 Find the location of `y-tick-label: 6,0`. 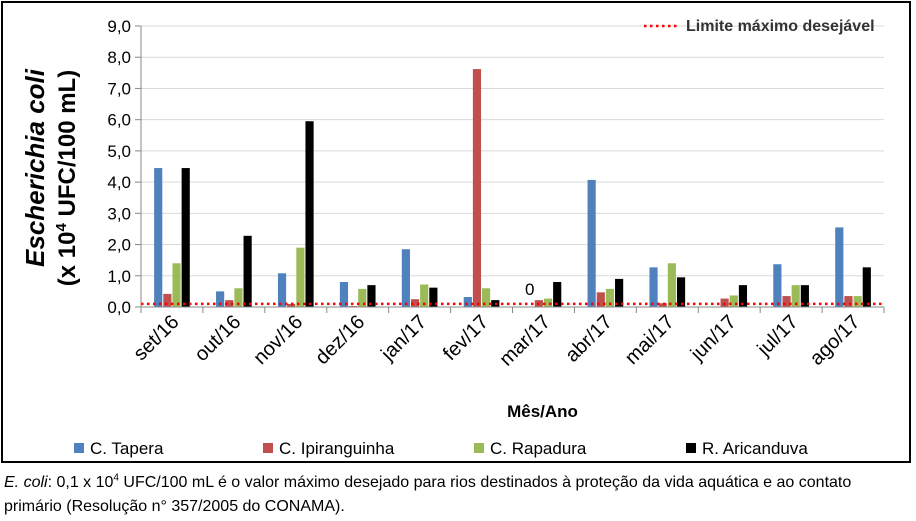

y-tick-label: 6,0 is located at coordinates (119, 120).